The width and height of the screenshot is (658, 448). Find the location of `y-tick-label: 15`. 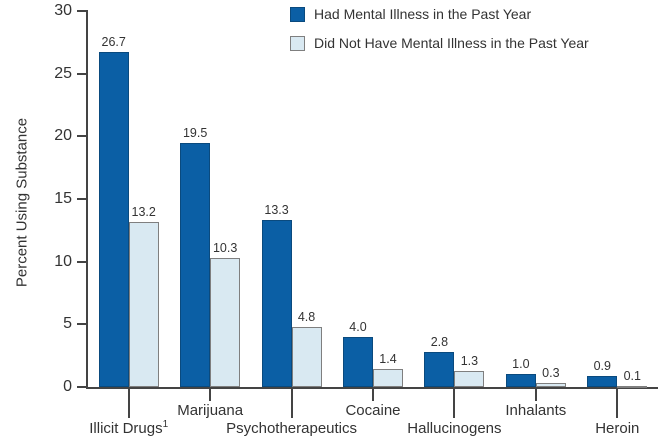

y-tick-label: 15 is located at coordinates (63, 198).